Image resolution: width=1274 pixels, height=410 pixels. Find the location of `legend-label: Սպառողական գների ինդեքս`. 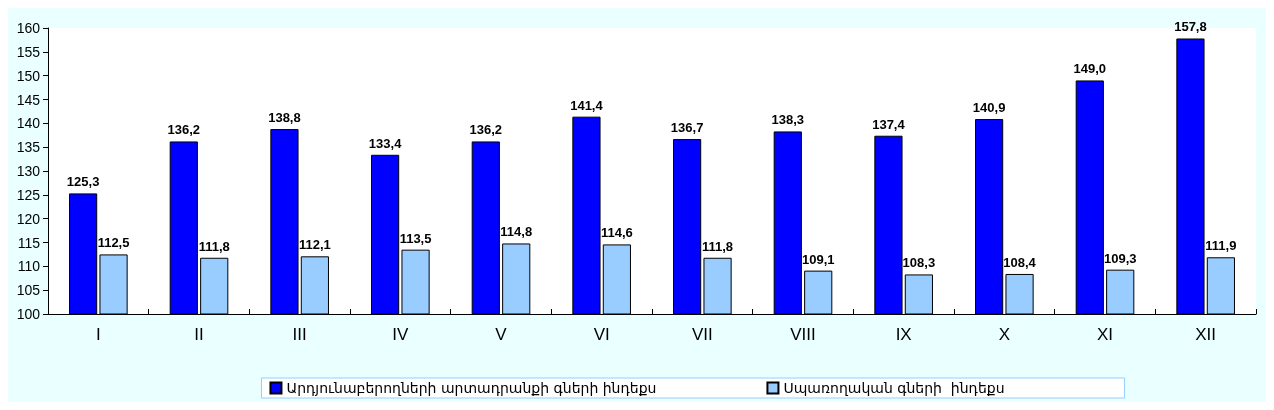

legend-label: Սպառողական գների ինդեքս is located at coordinates (894, 388).